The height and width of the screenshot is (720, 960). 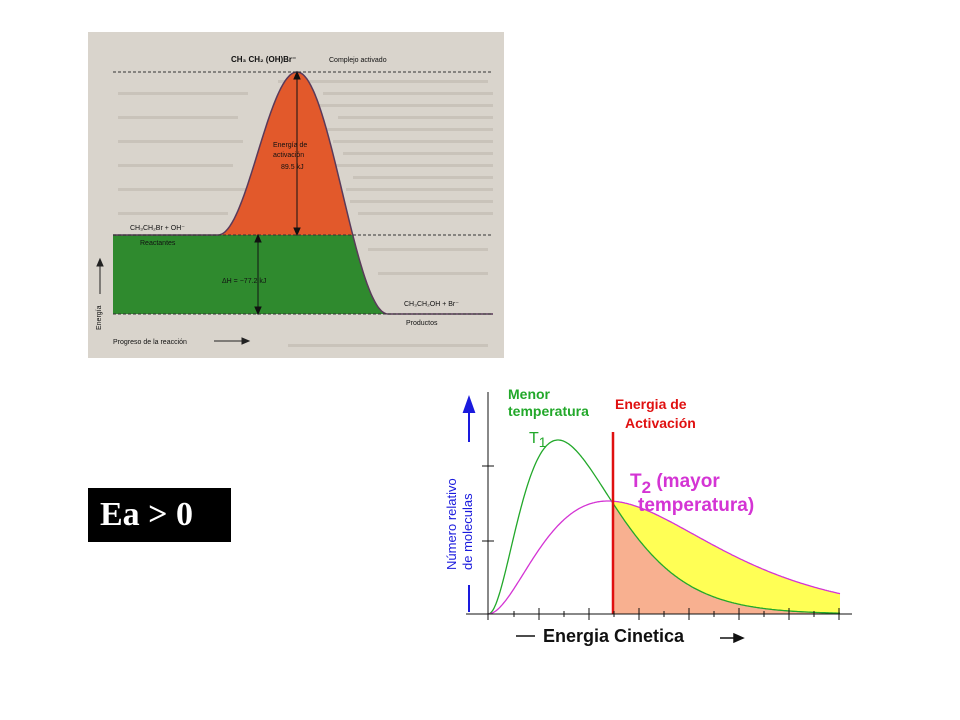 I want to click on activation-energy-arrow, so click(x=297, y=153).